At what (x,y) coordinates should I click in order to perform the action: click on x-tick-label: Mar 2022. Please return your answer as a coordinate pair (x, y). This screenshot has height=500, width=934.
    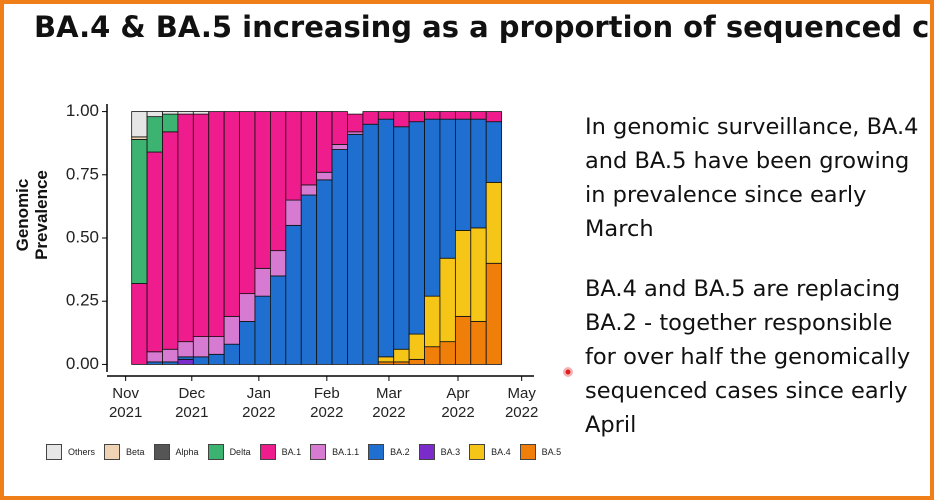
    Looking at the image, I should click on (389, 403).